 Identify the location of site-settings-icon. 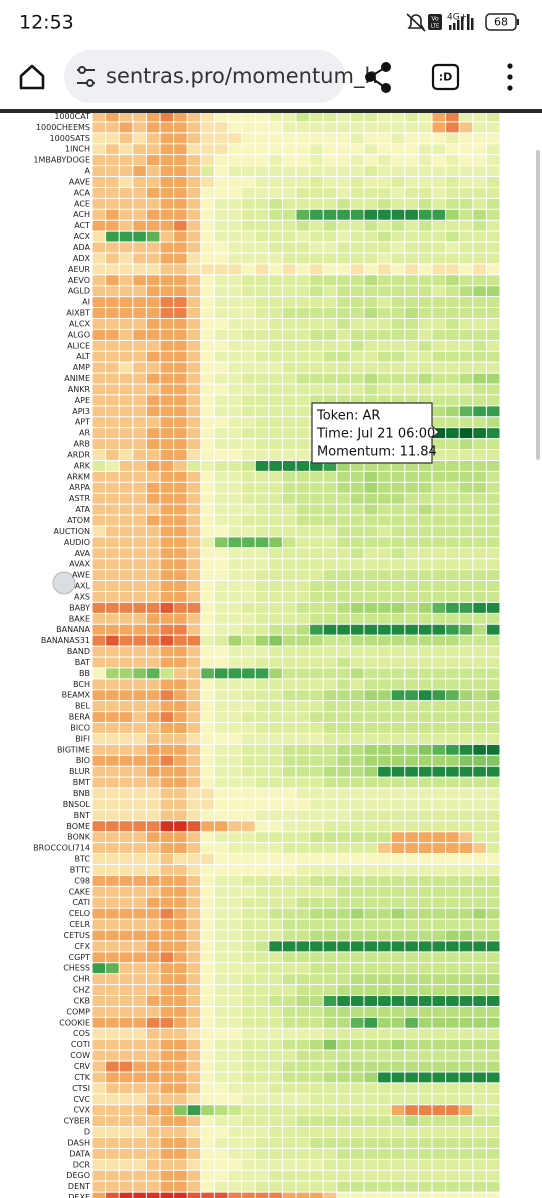
(86, 76).